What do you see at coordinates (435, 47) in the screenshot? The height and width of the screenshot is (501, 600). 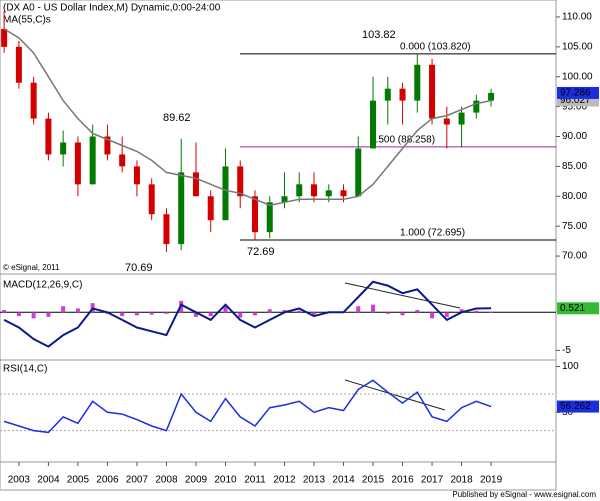 I see `fib-label: 0.000 (103.820)` at bounding box center [435, 47].